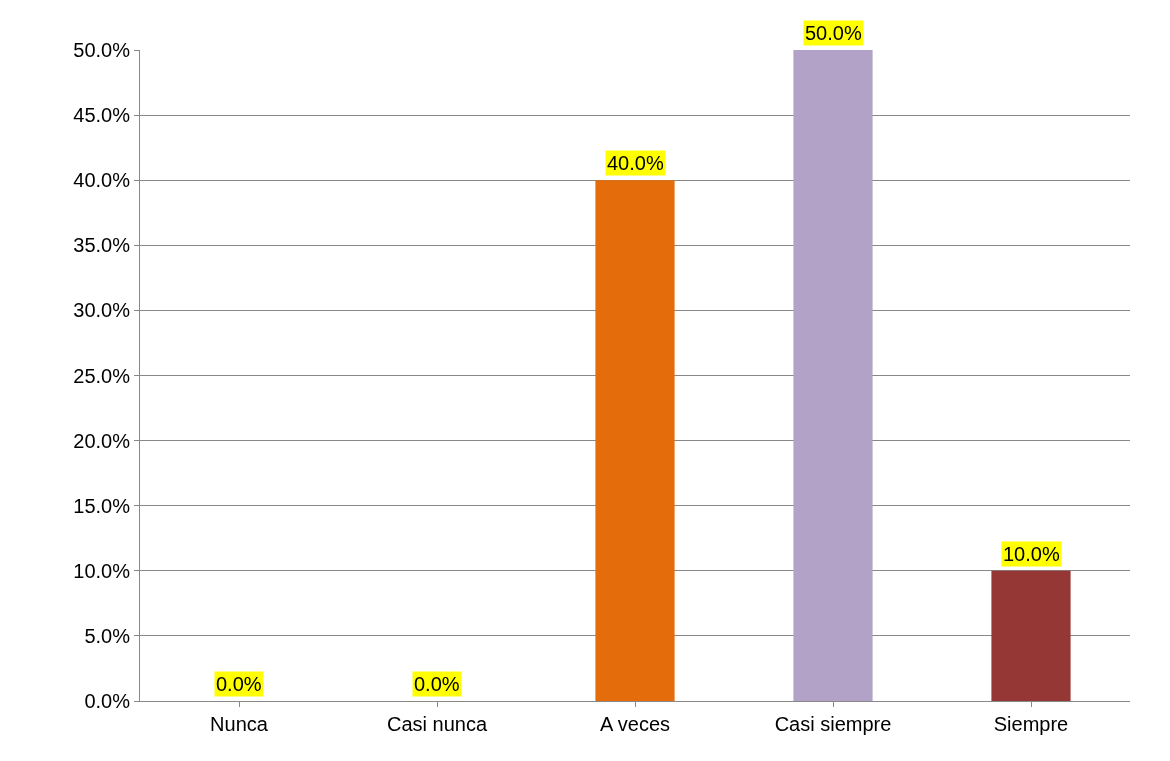 The width and height of the screenshot is (1170, 761). Describe the element at coordinates (102, 180) in the screenshot. I see `y-tick-label: 40.0%` at that location.